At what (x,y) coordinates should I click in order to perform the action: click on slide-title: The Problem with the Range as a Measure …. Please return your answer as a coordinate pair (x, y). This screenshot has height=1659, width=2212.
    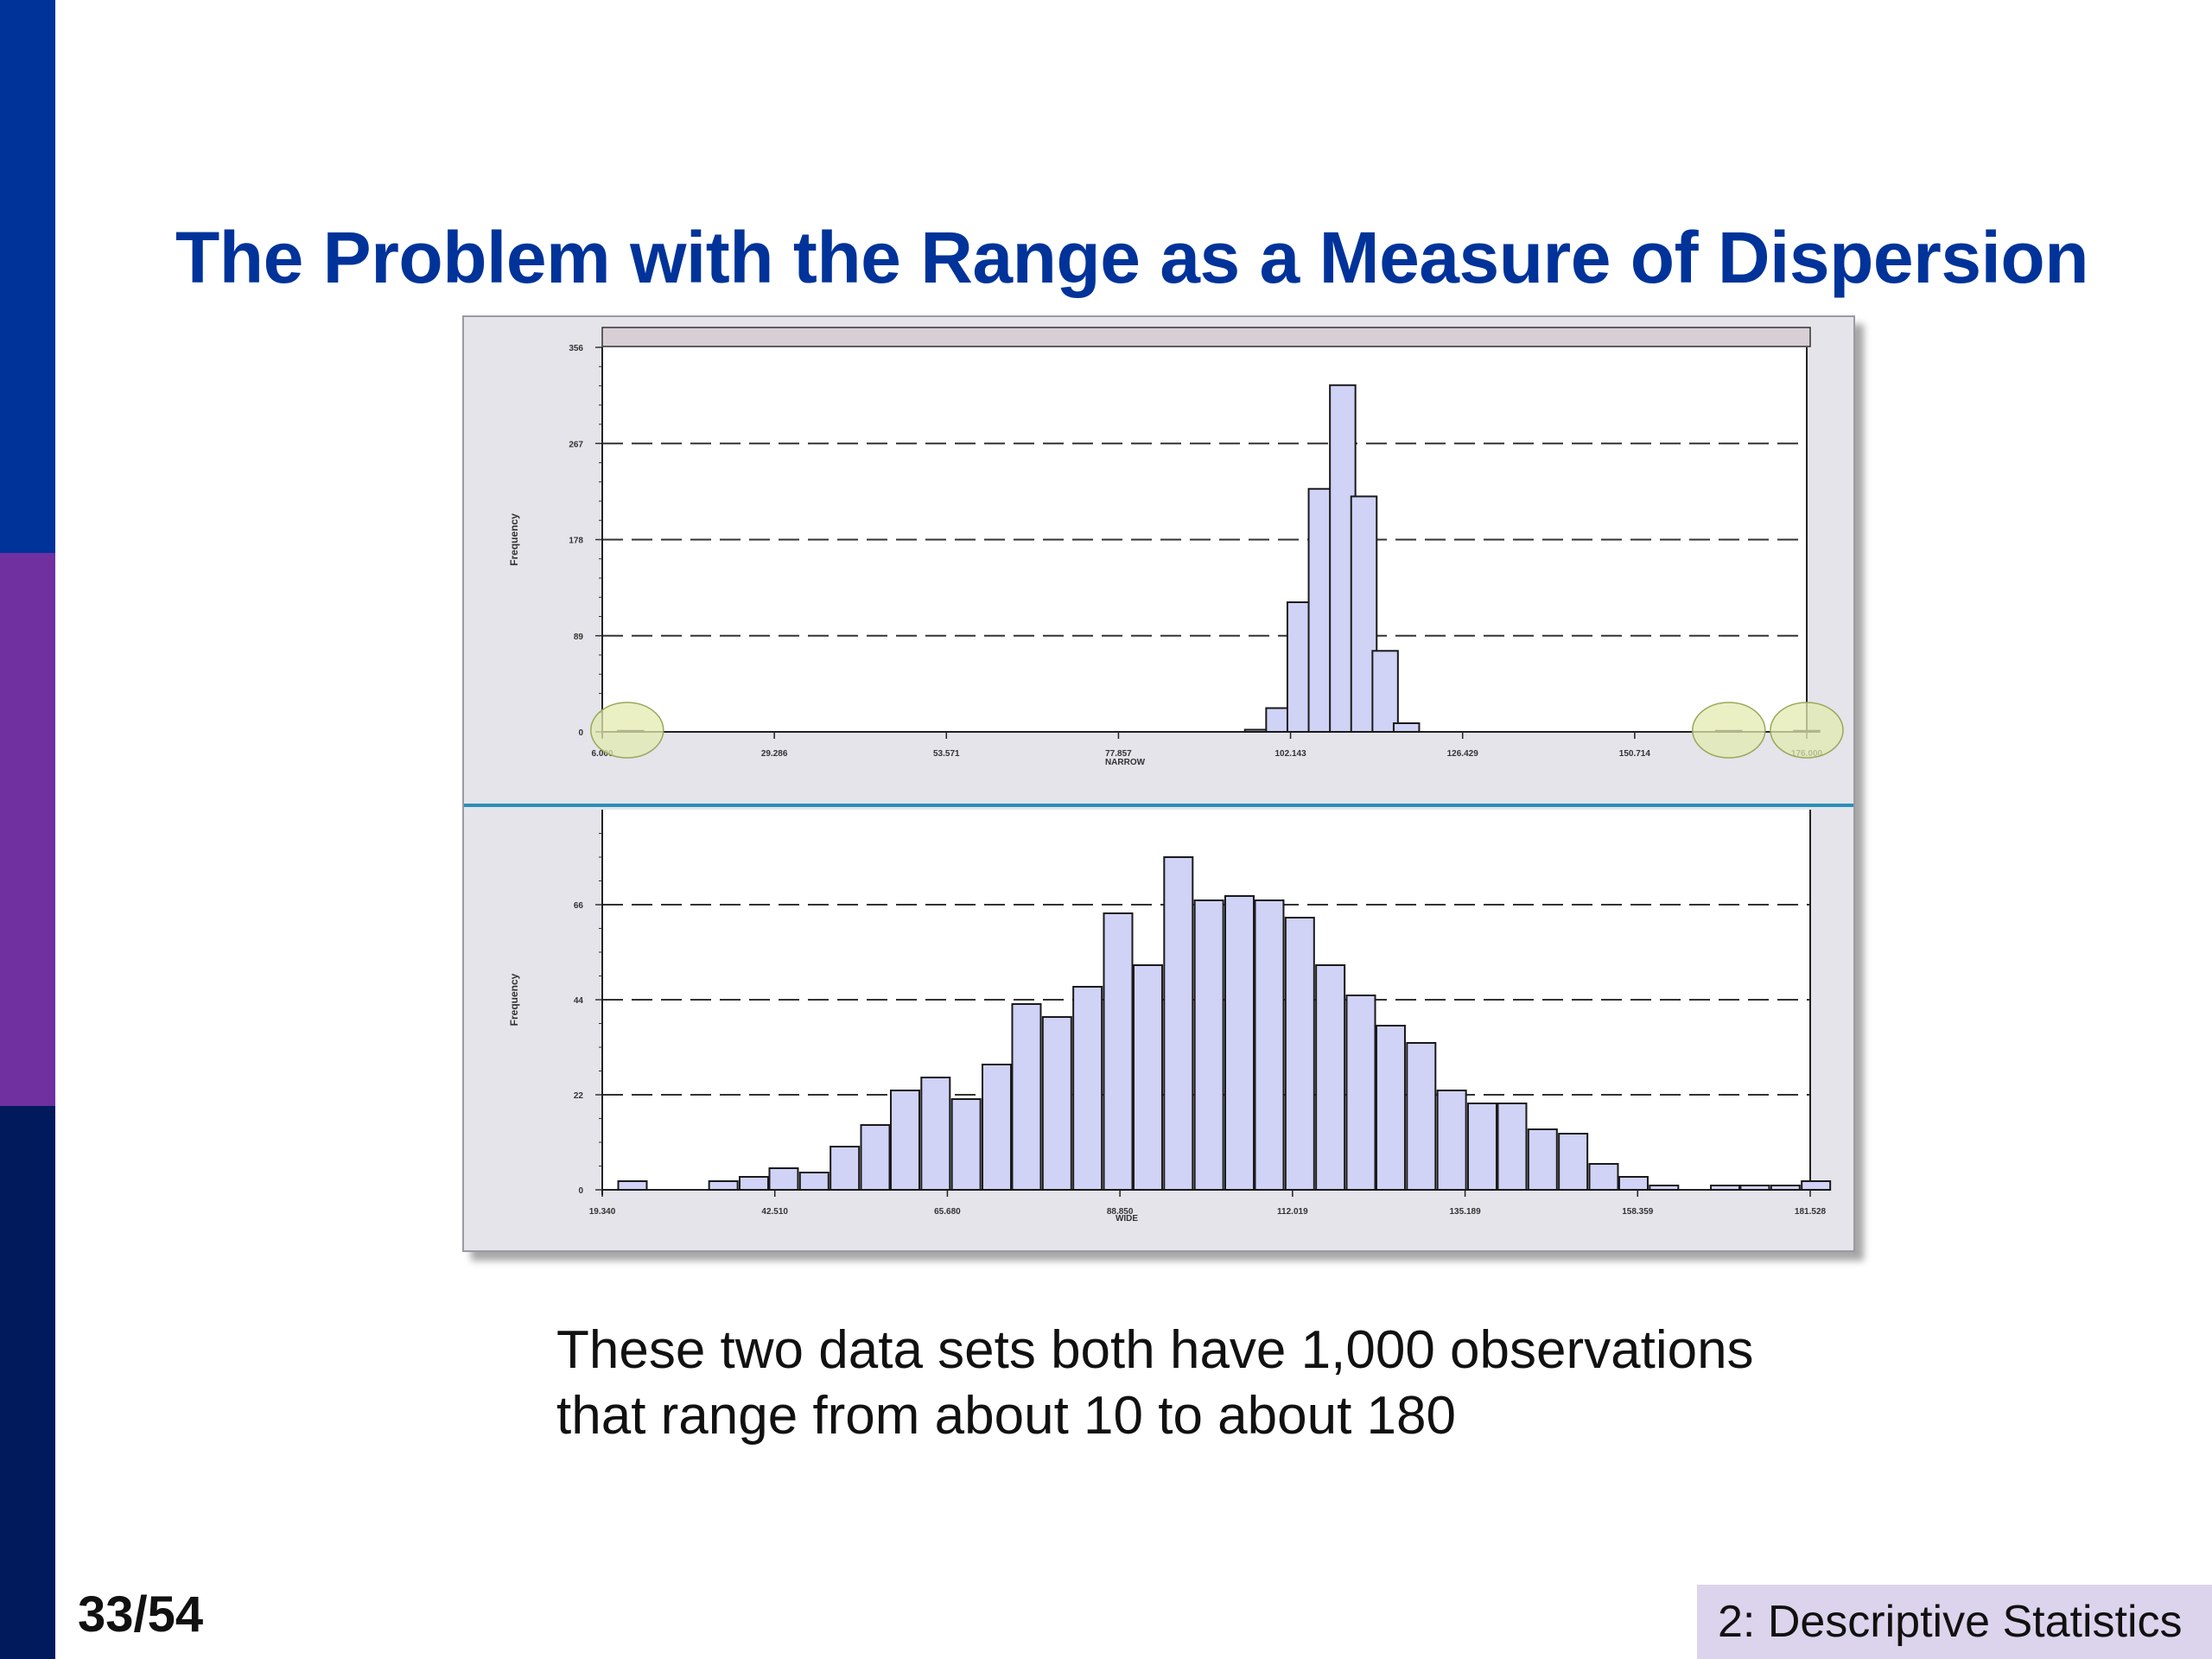
    Looking at the image, I should click on (1132, 257).